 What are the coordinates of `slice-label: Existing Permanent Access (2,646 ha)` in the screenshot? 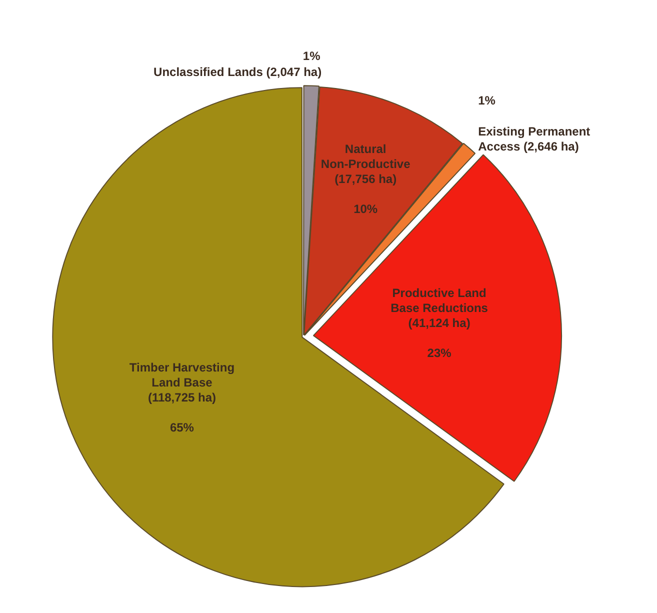 It's located at (534, 139).